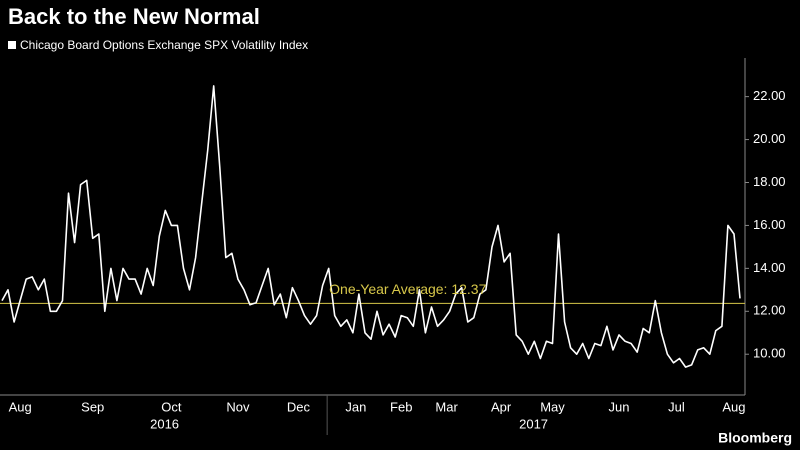  What do you see at coordinates (134, 16) in the screenshot?
I see `chart-title: Back to the New Normal` at bounding box center [134, 16].